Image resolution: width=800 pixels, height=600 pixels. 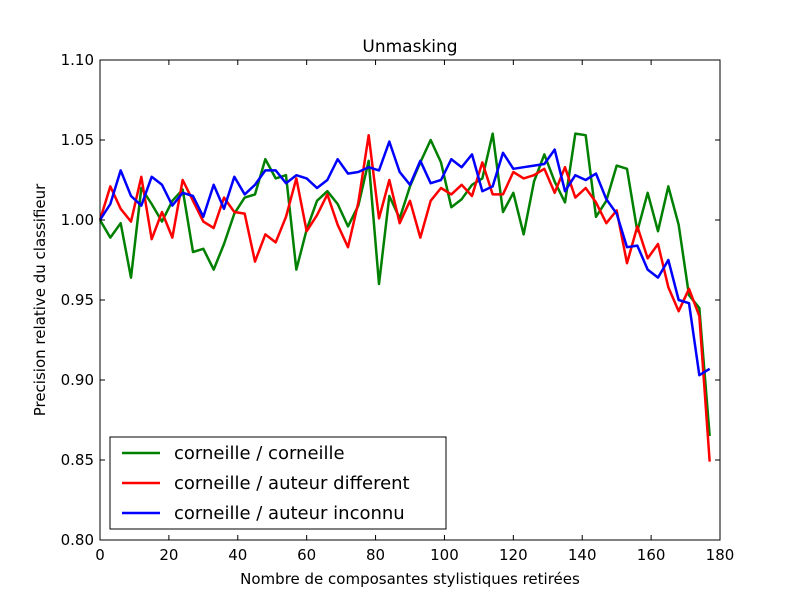 What do you see at coordinates (259, 453) in the screenshot?
I see `legend-label-1: corneille / corneille` at bounding box center [259, 453].